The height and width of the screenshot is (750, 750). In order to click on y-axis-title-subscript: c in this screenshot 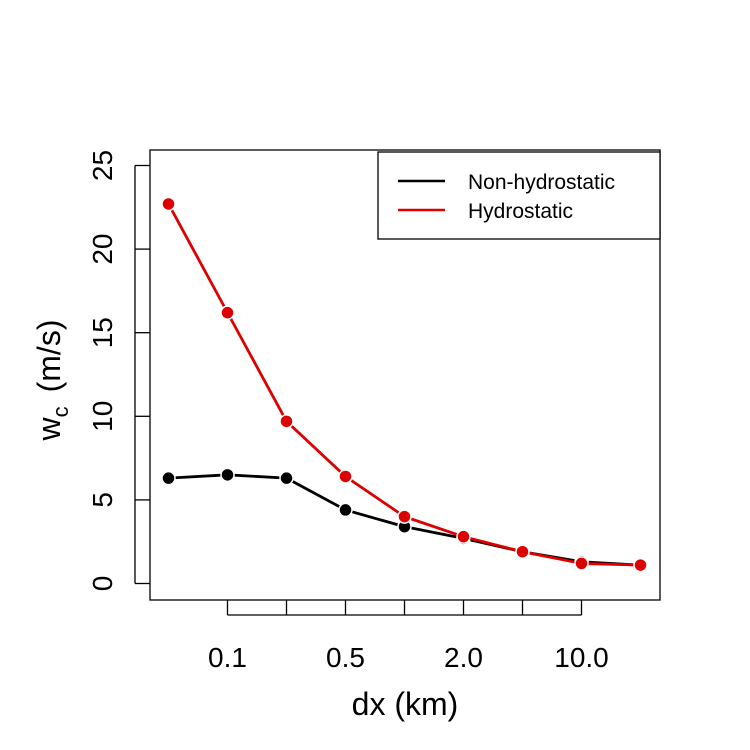, I will do `click(60, 411)`.